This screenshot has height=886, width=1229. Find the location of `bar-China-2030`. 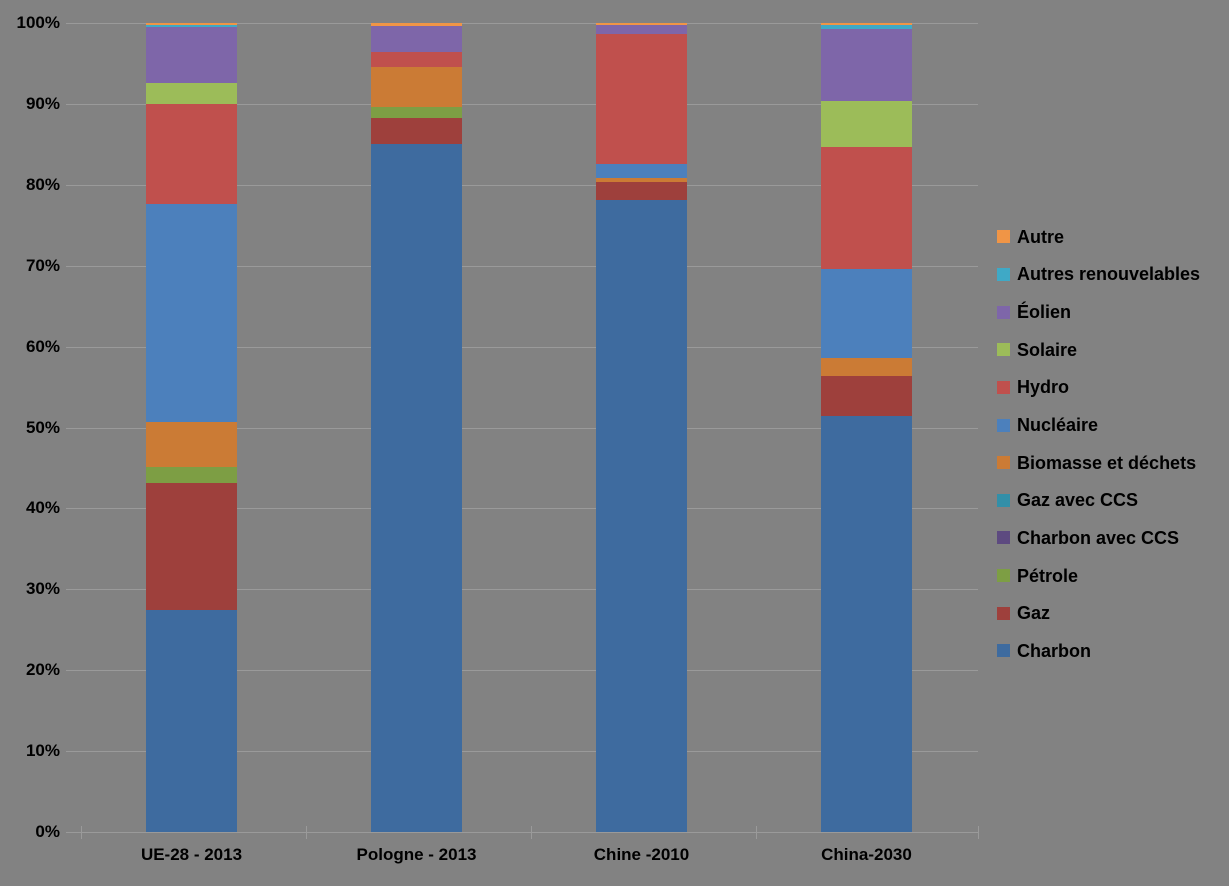

bar-China-2030 is located at coordinates (866, 427).